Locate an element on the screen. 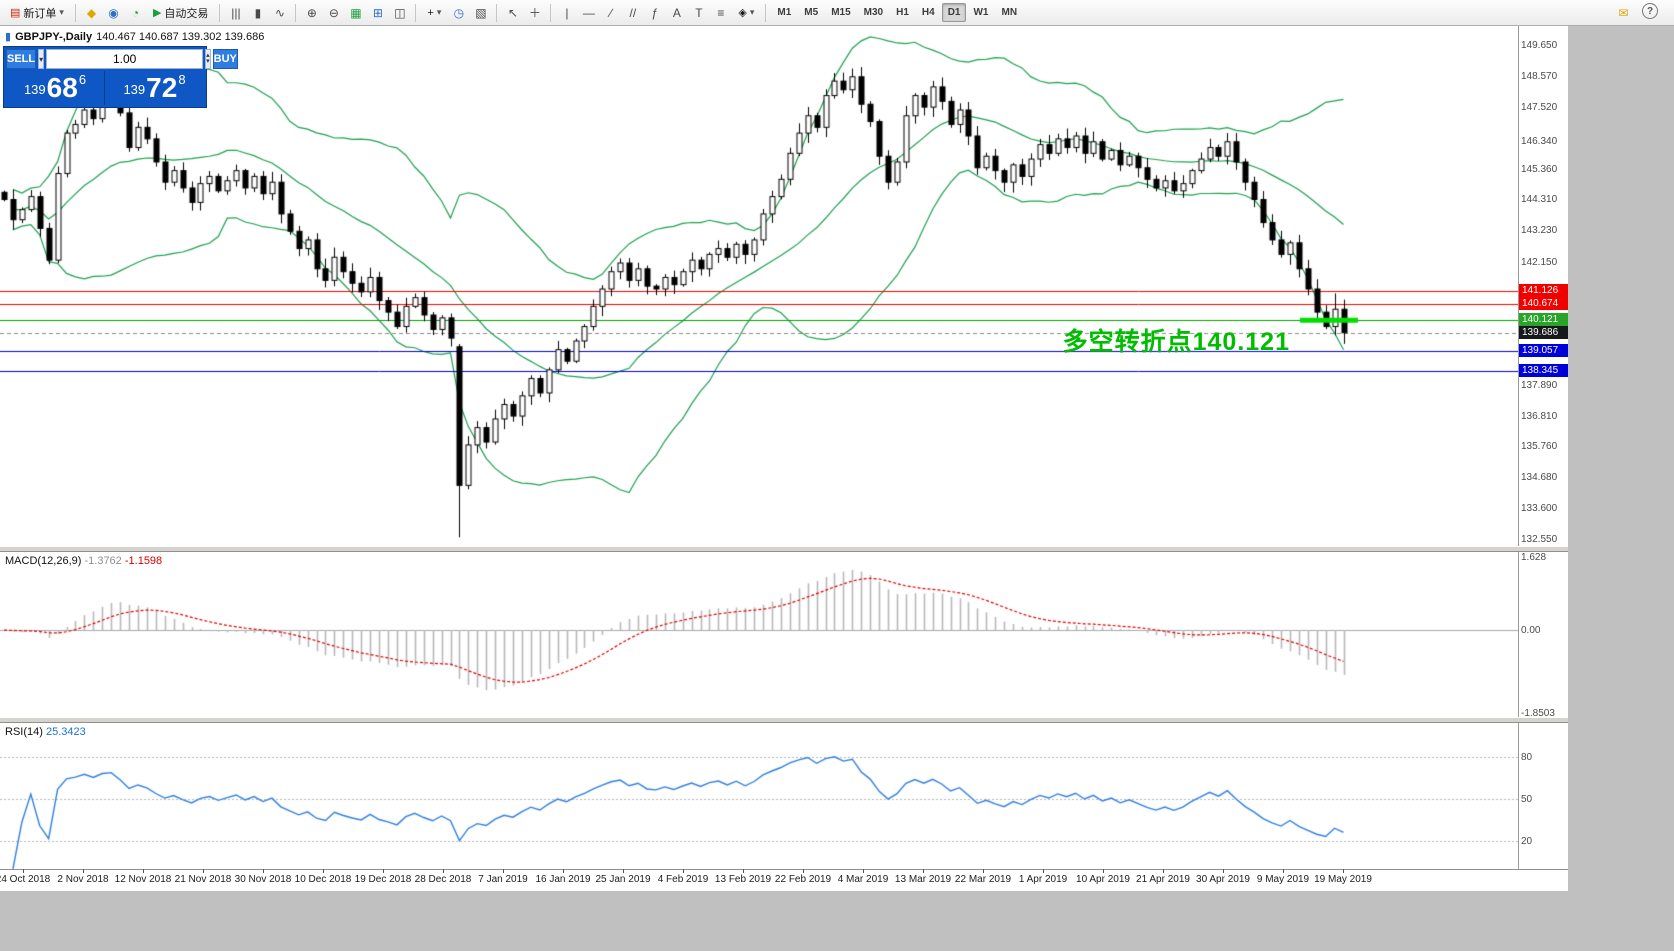  period-clock-icon: ◷ is located at coordinates (459, 12).